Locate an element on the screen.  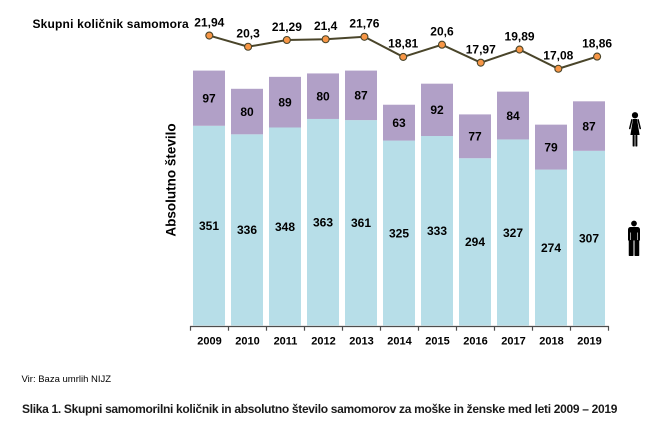
rate-marker-2019 is located at coordinates (597, 56).